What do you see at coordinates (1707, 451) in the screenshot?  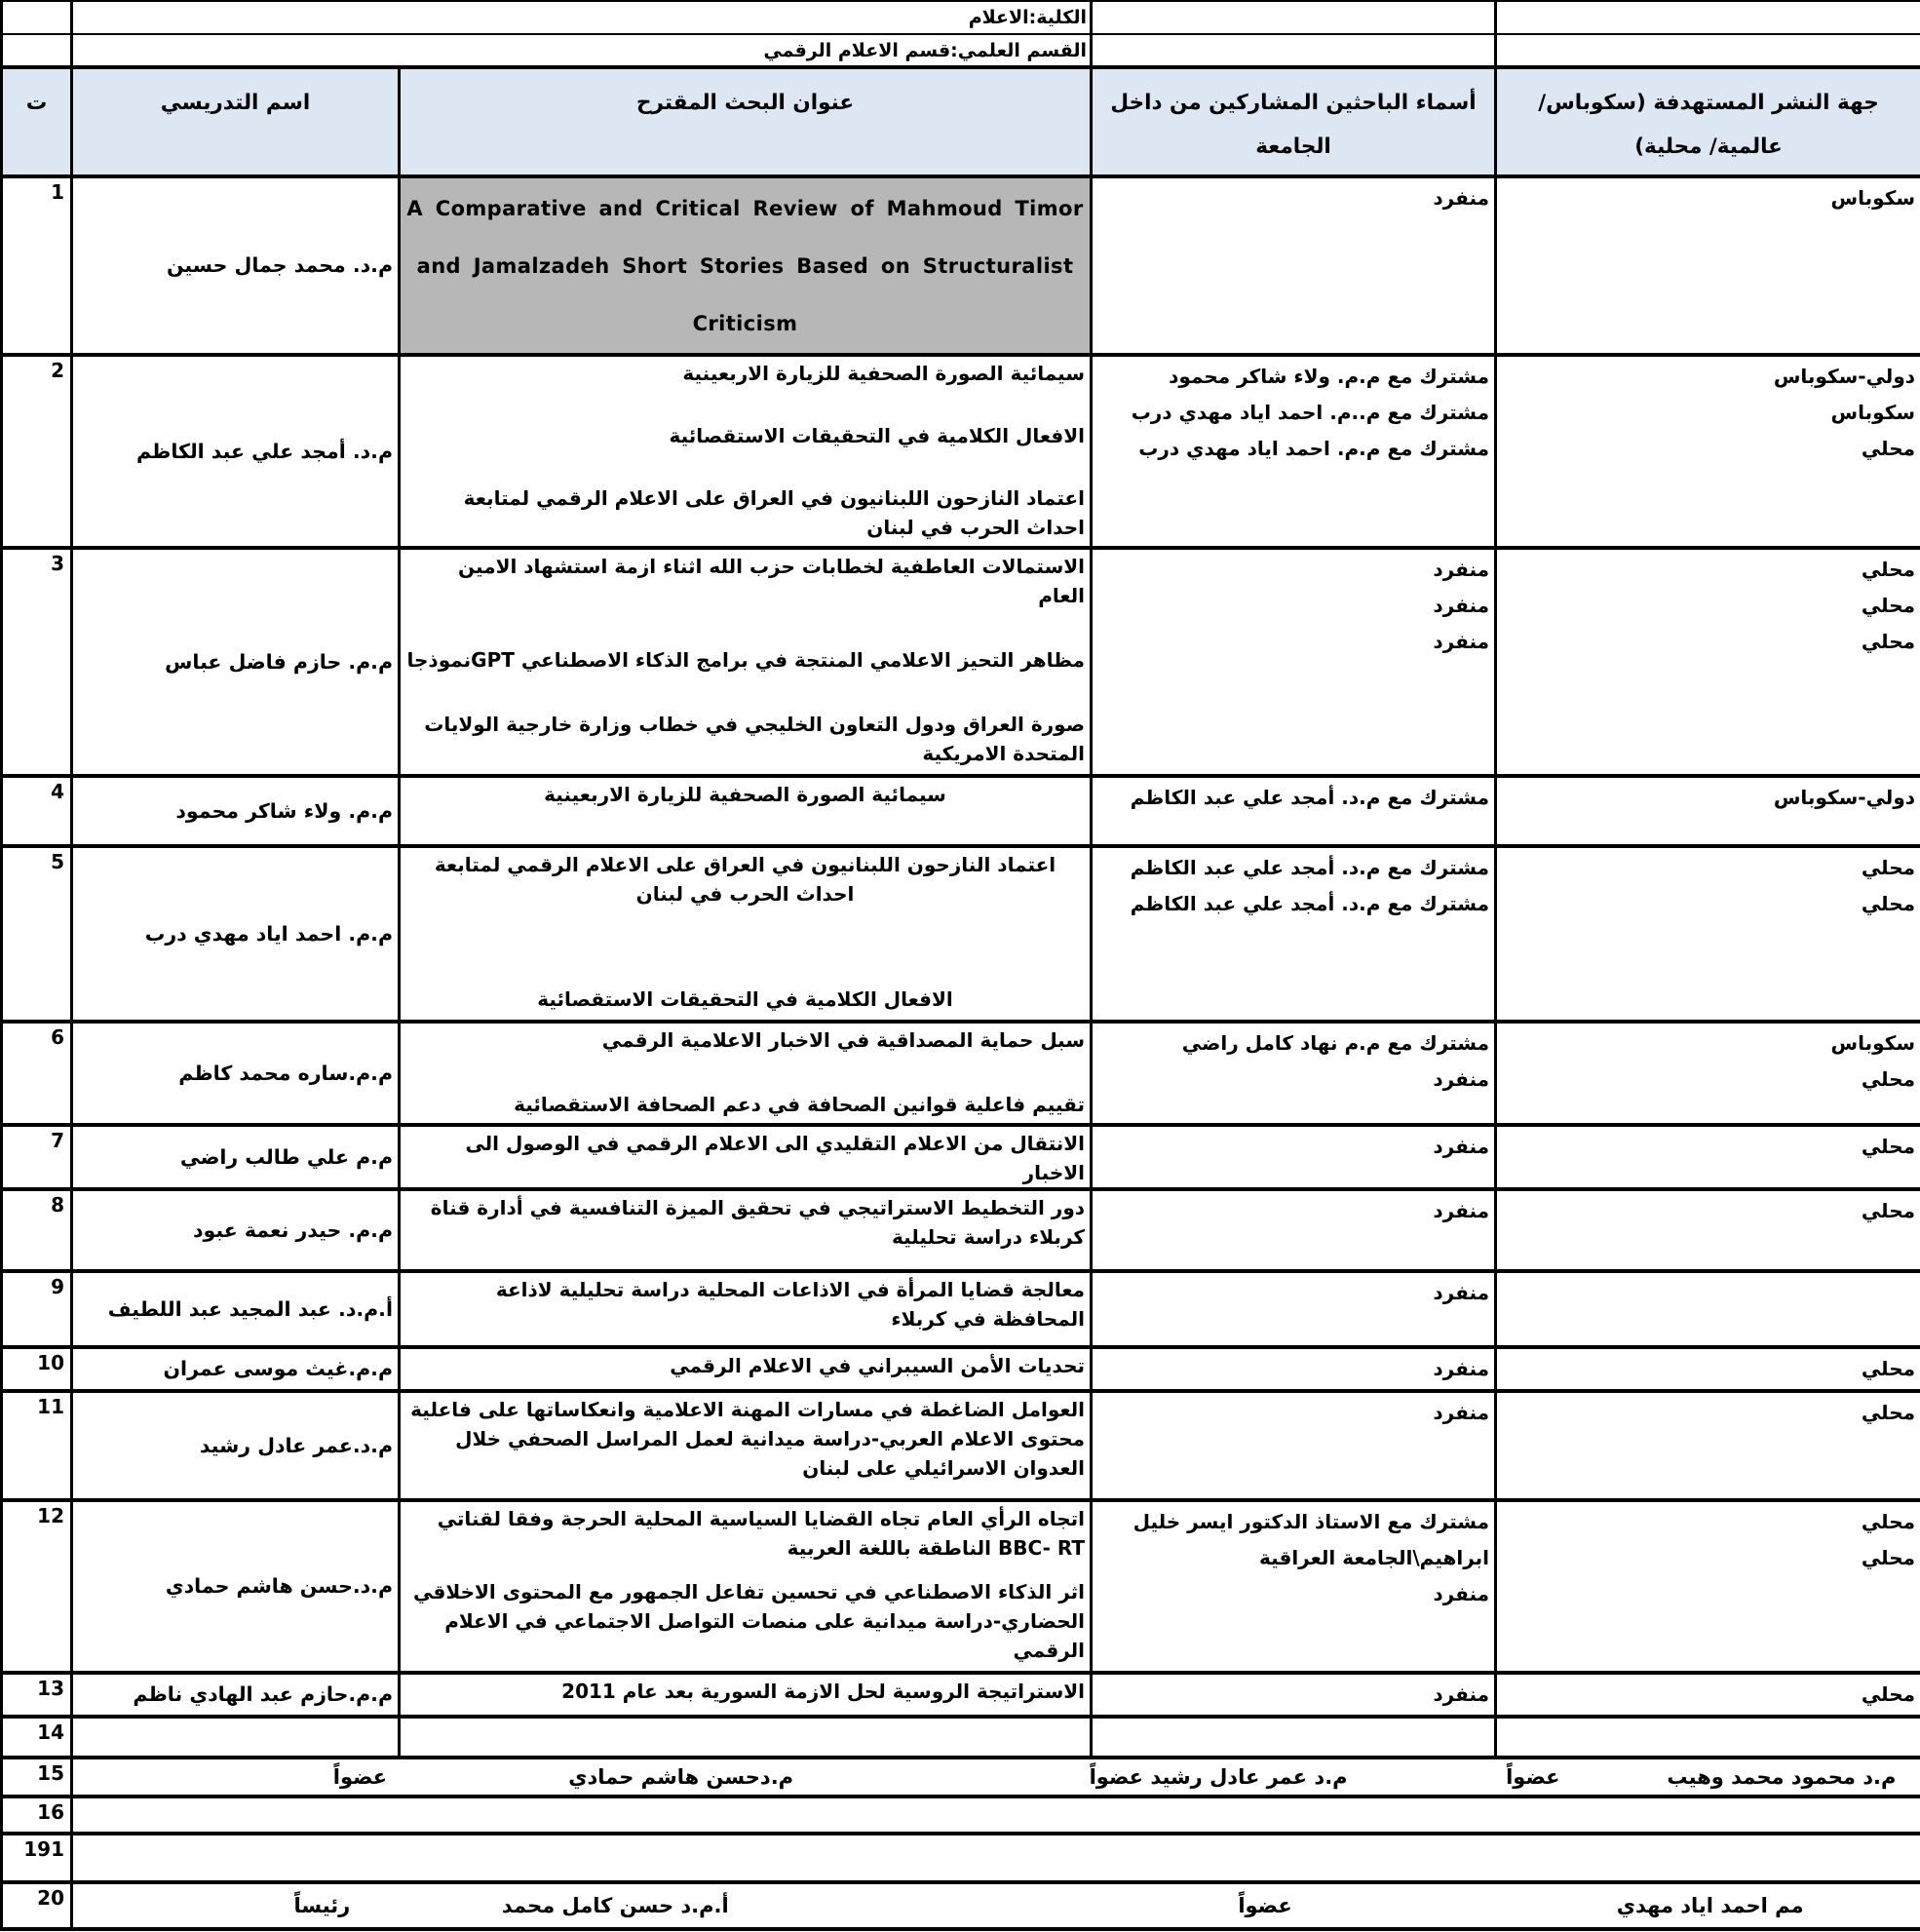 I see `venue-cell: دولي-سكوباس سكوباس محلي` at bounding box center [1707, 451].